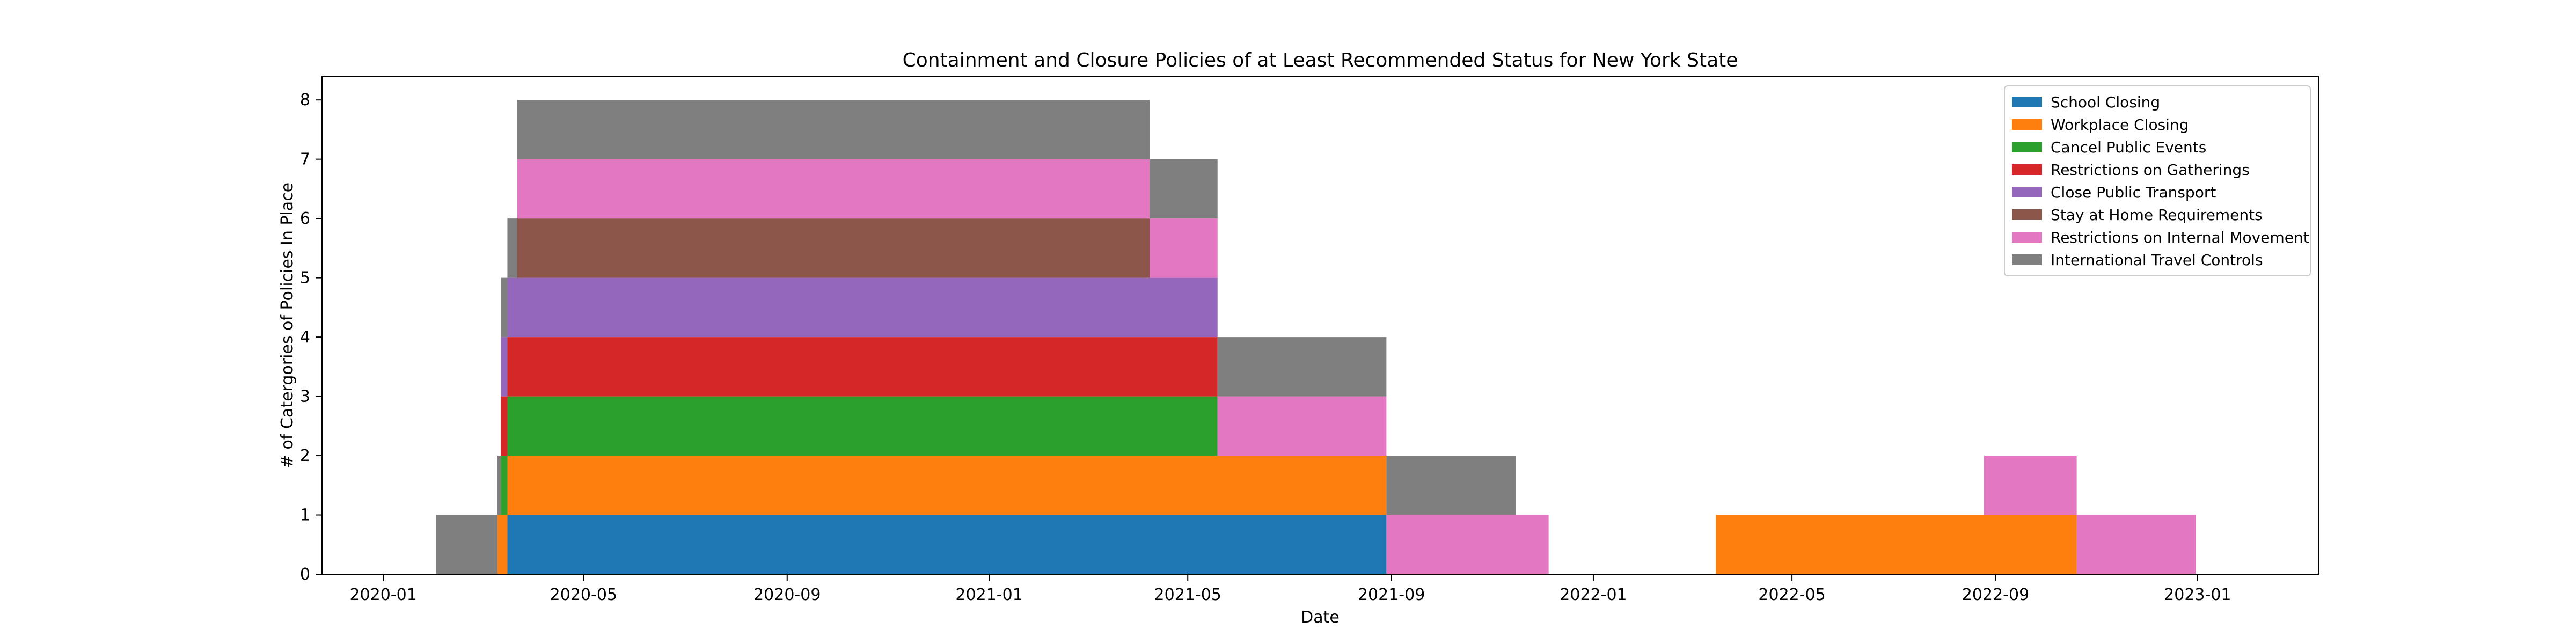 The height and width of the screenshot is (644, 2576). Describe the element at coordinates (305, 278) in the screenshot. I see `y-tick-label: 5` at that location.